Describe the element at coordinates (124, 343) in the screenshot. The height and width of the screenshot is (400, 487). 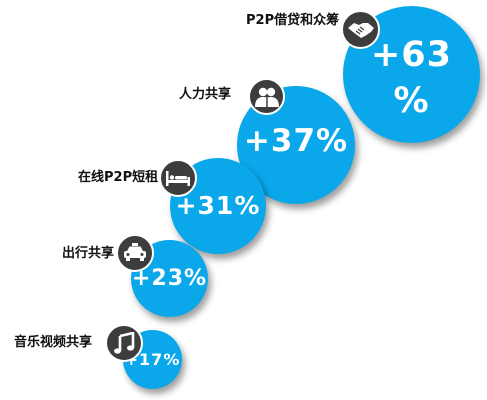
I see `music-icon` at that location.